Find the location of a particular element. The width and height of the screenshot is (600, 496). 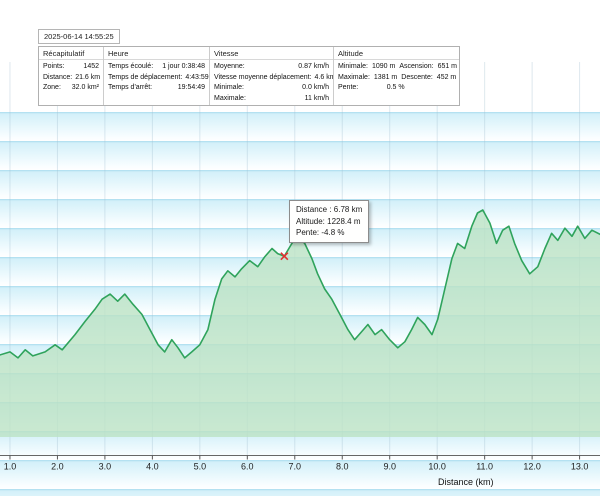

stat-label: Descente: is located at coordinates (417, 77).